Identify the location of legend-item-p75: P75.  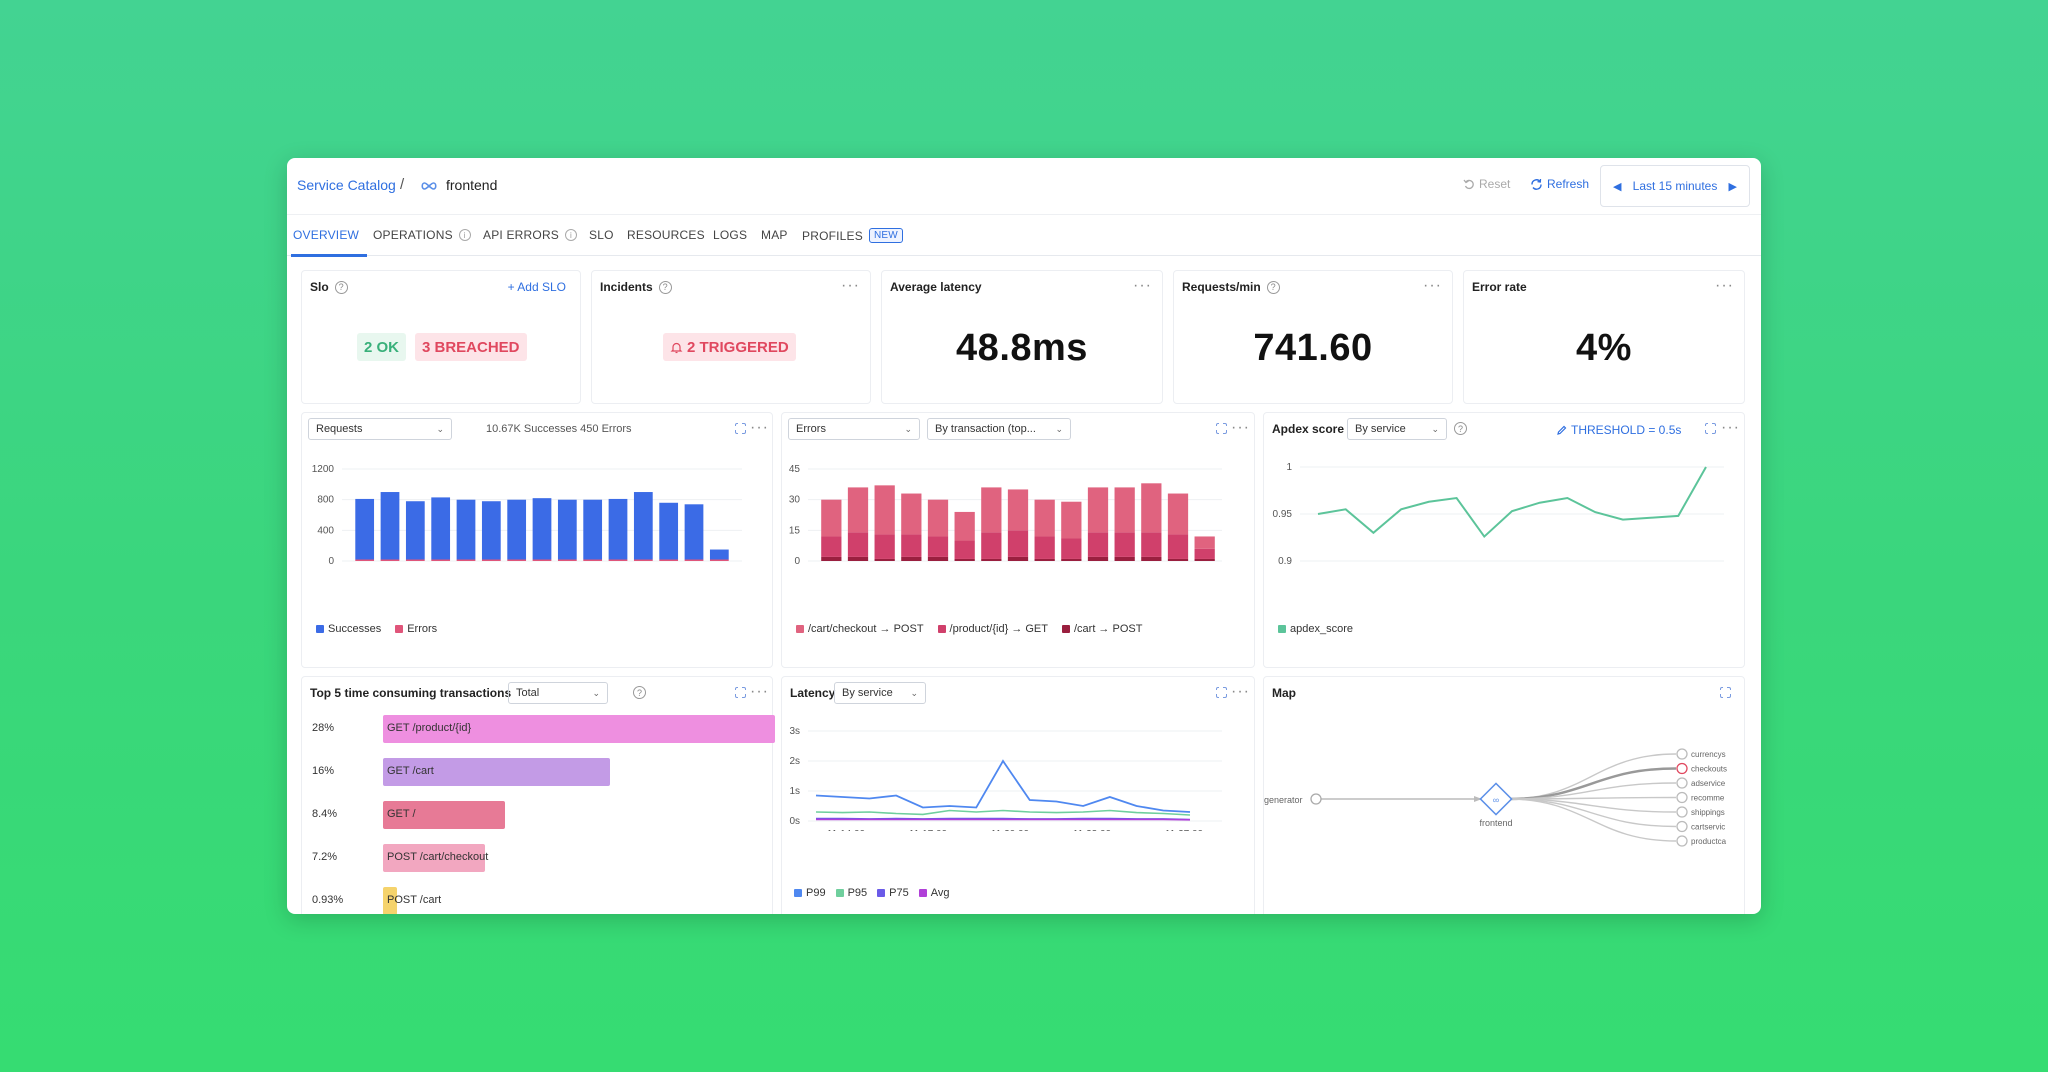
(893, 893).